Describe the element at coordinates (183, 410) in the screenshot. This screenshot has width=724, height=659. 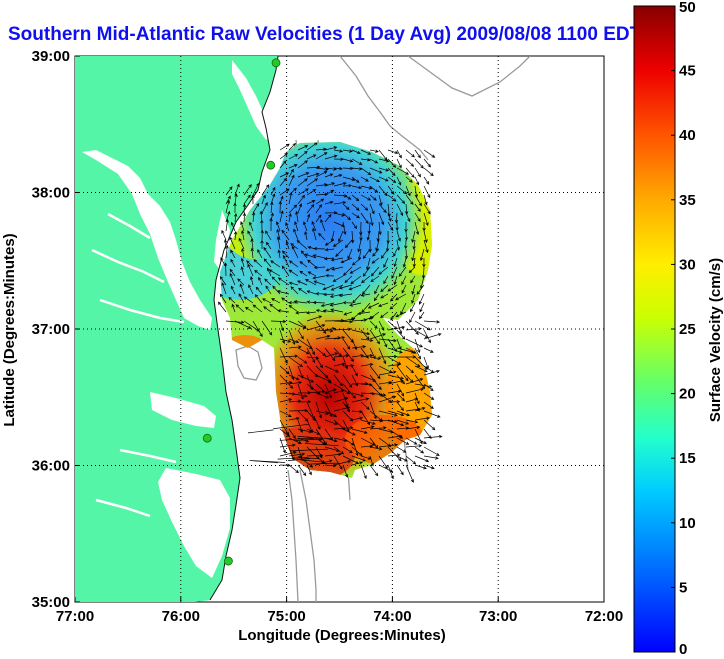
I see `albemarle-sound` at that location.